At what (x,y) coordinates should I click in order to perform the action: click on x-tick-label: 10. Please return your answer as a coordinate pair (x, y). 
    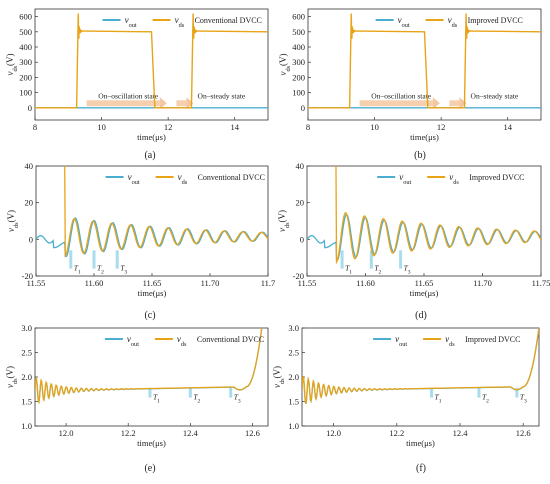
    Looking at the image, I should click on (374, 127).